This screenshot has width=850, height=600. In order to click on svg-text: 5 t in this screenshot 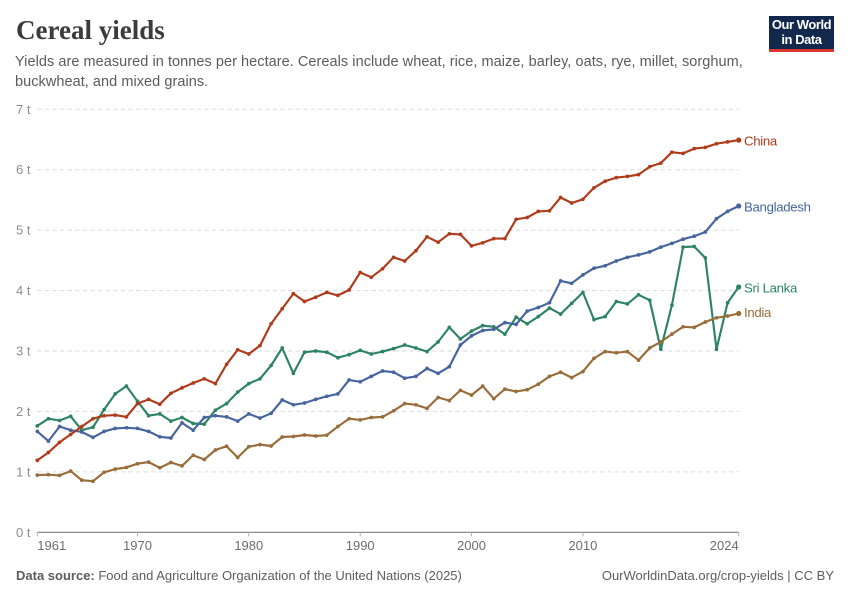, I will do `click(23, 230)`.